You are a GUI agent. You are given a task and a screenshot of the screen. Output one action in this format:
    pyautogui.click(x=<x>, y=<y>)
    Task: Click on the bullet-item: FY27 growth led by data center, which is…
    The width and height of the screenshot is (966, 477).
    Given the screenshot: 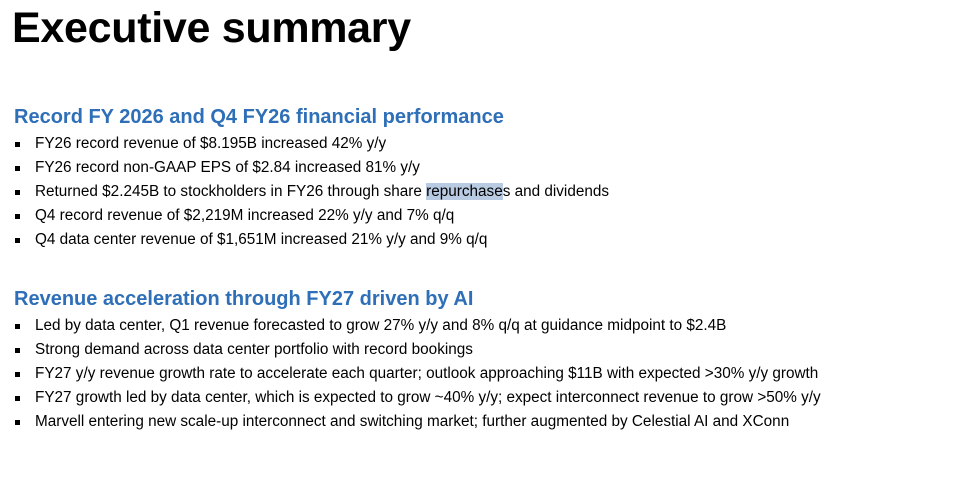 What is the action you would take?
    pyautogui.click(x=486, y=398)
    